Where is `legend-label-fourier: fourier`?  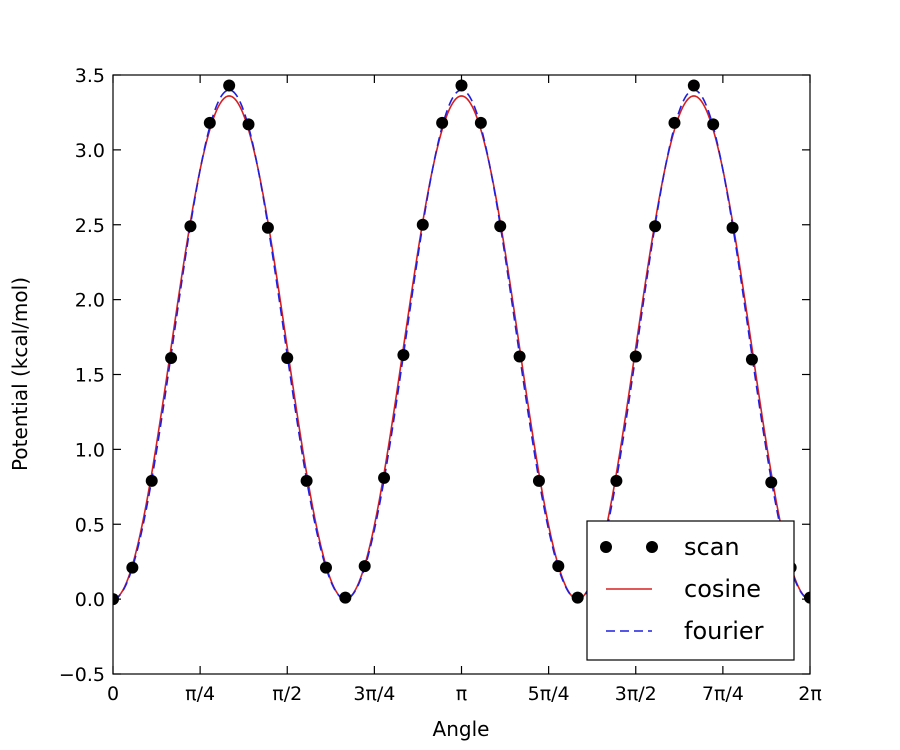
legend-label-fourier: fourier is located at coordinates (724, 631).